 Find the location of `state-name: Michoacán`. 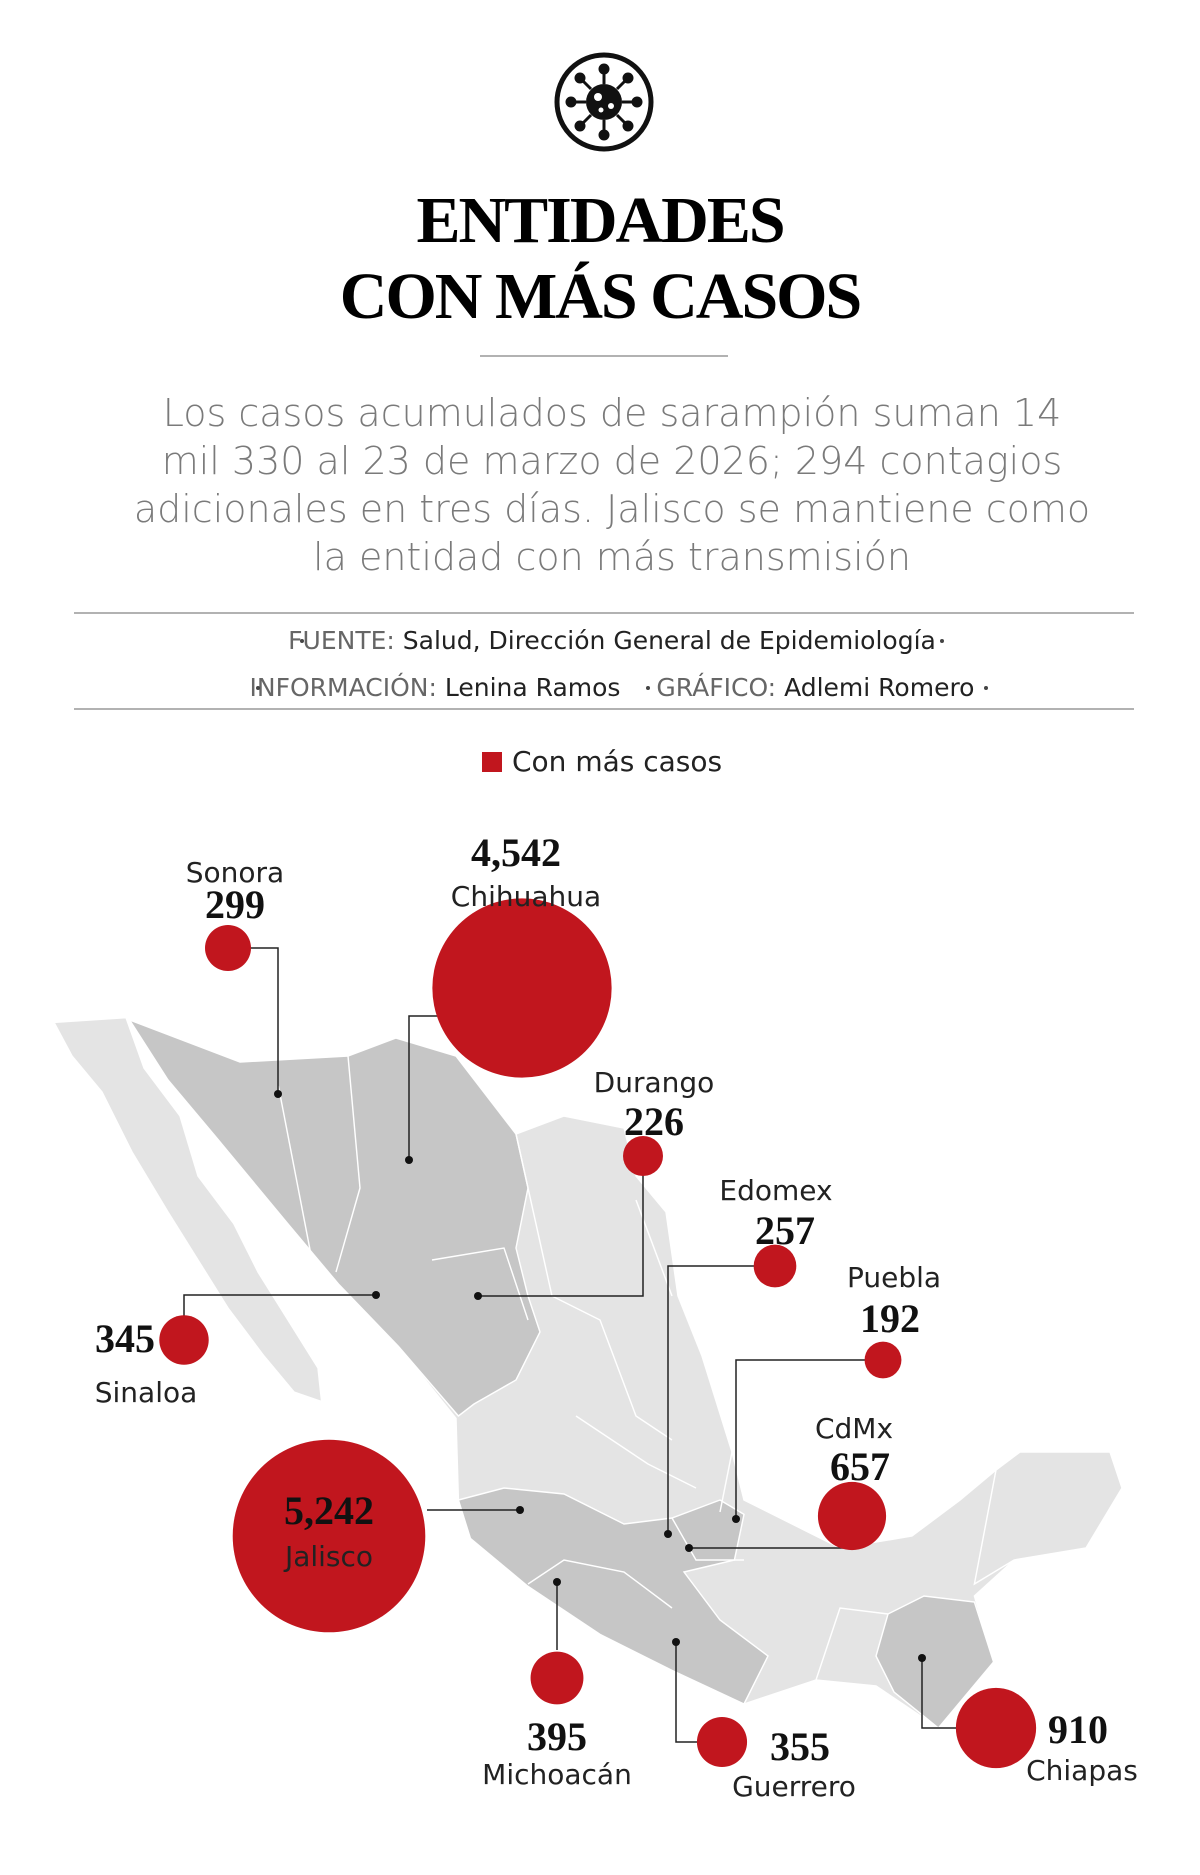

state-name: Michoacán is located at coordinates (557, 1774).